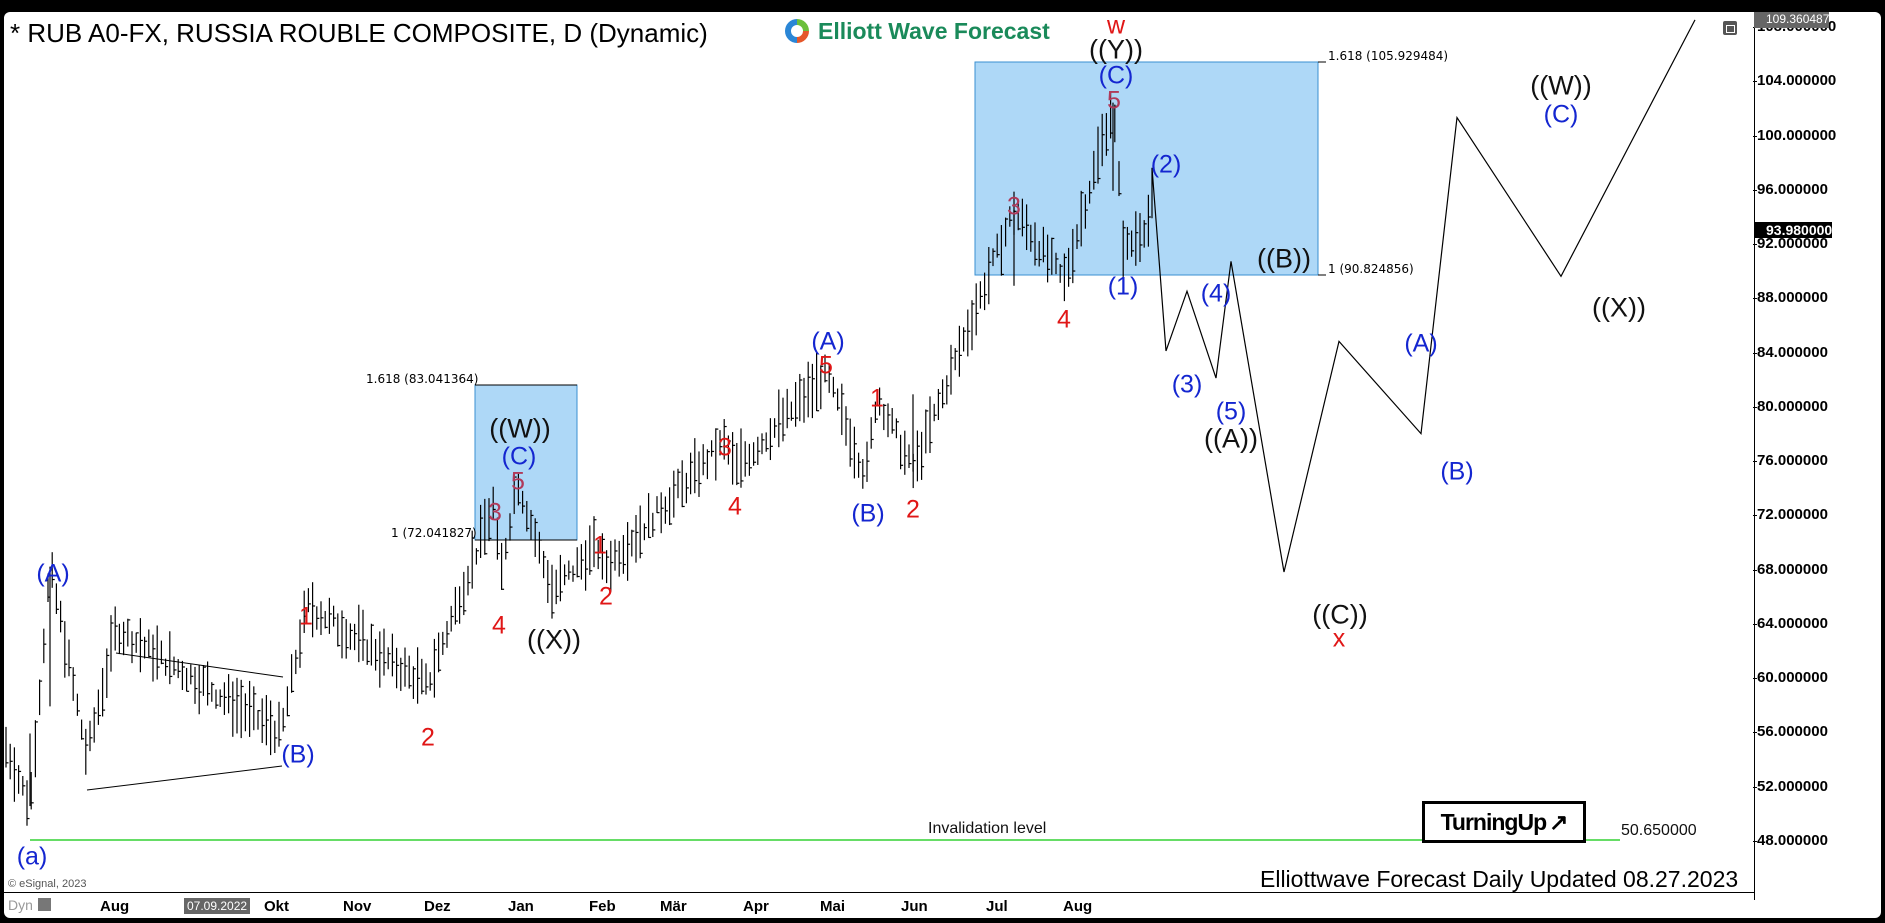  What do you see at coordinates (277, 906) in the screenshot?
I see `date-tick: Okt` at bounding box center [277, 906].